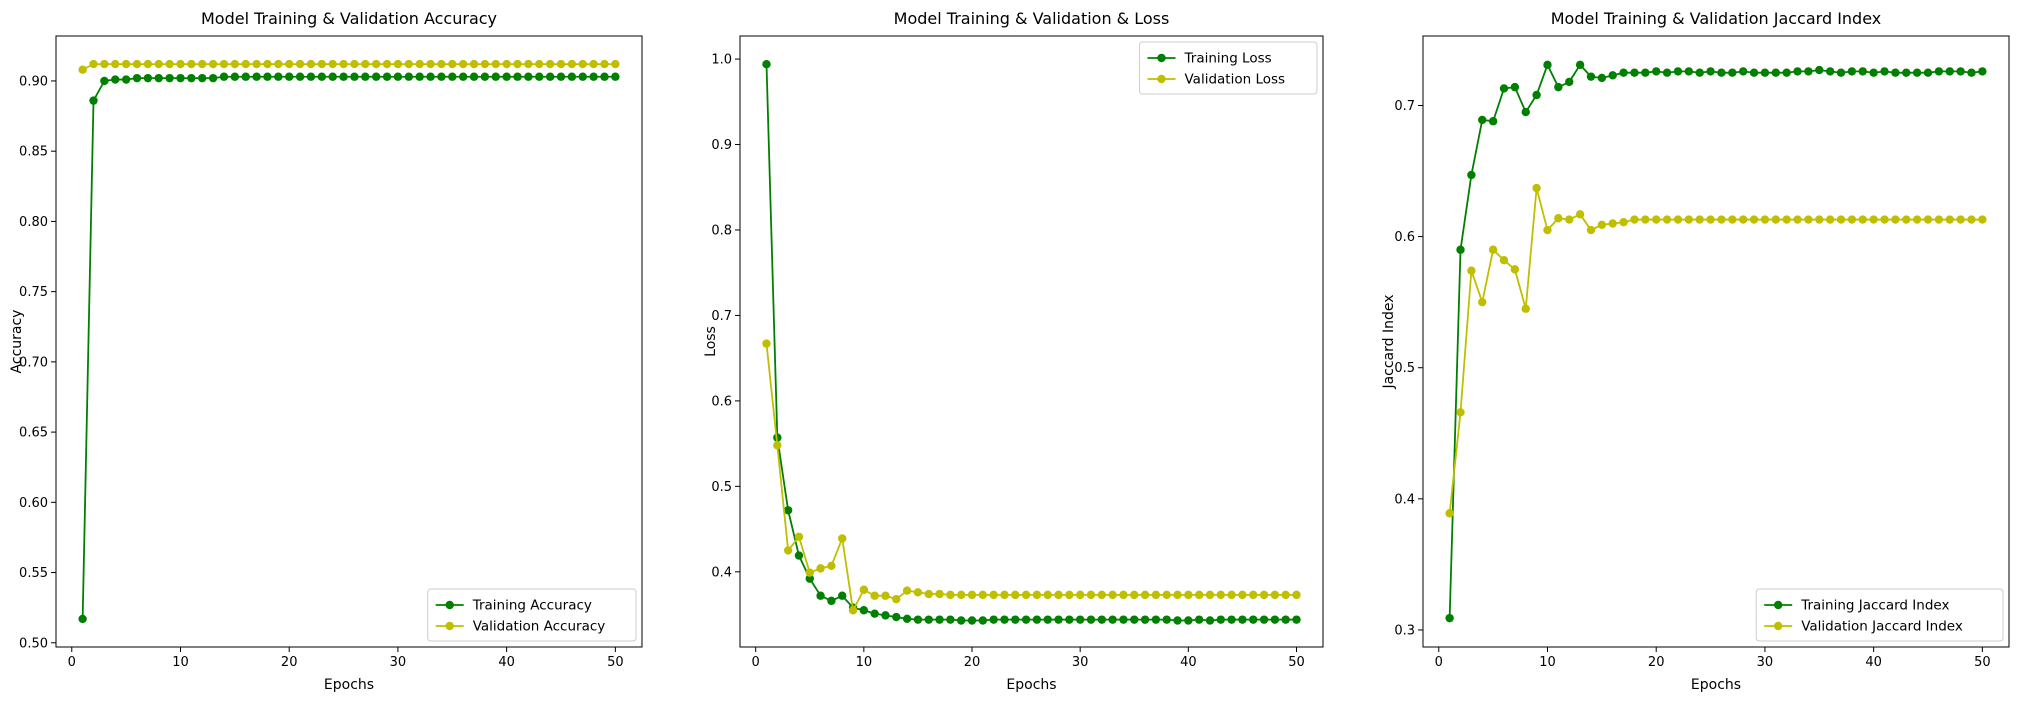 The height and width of the screenshot is (701, 2017). What do you see at coordinates (721, 60) in the screenshot?
I see `y-tick-label: 1.0` at bounding box center [721, 60].